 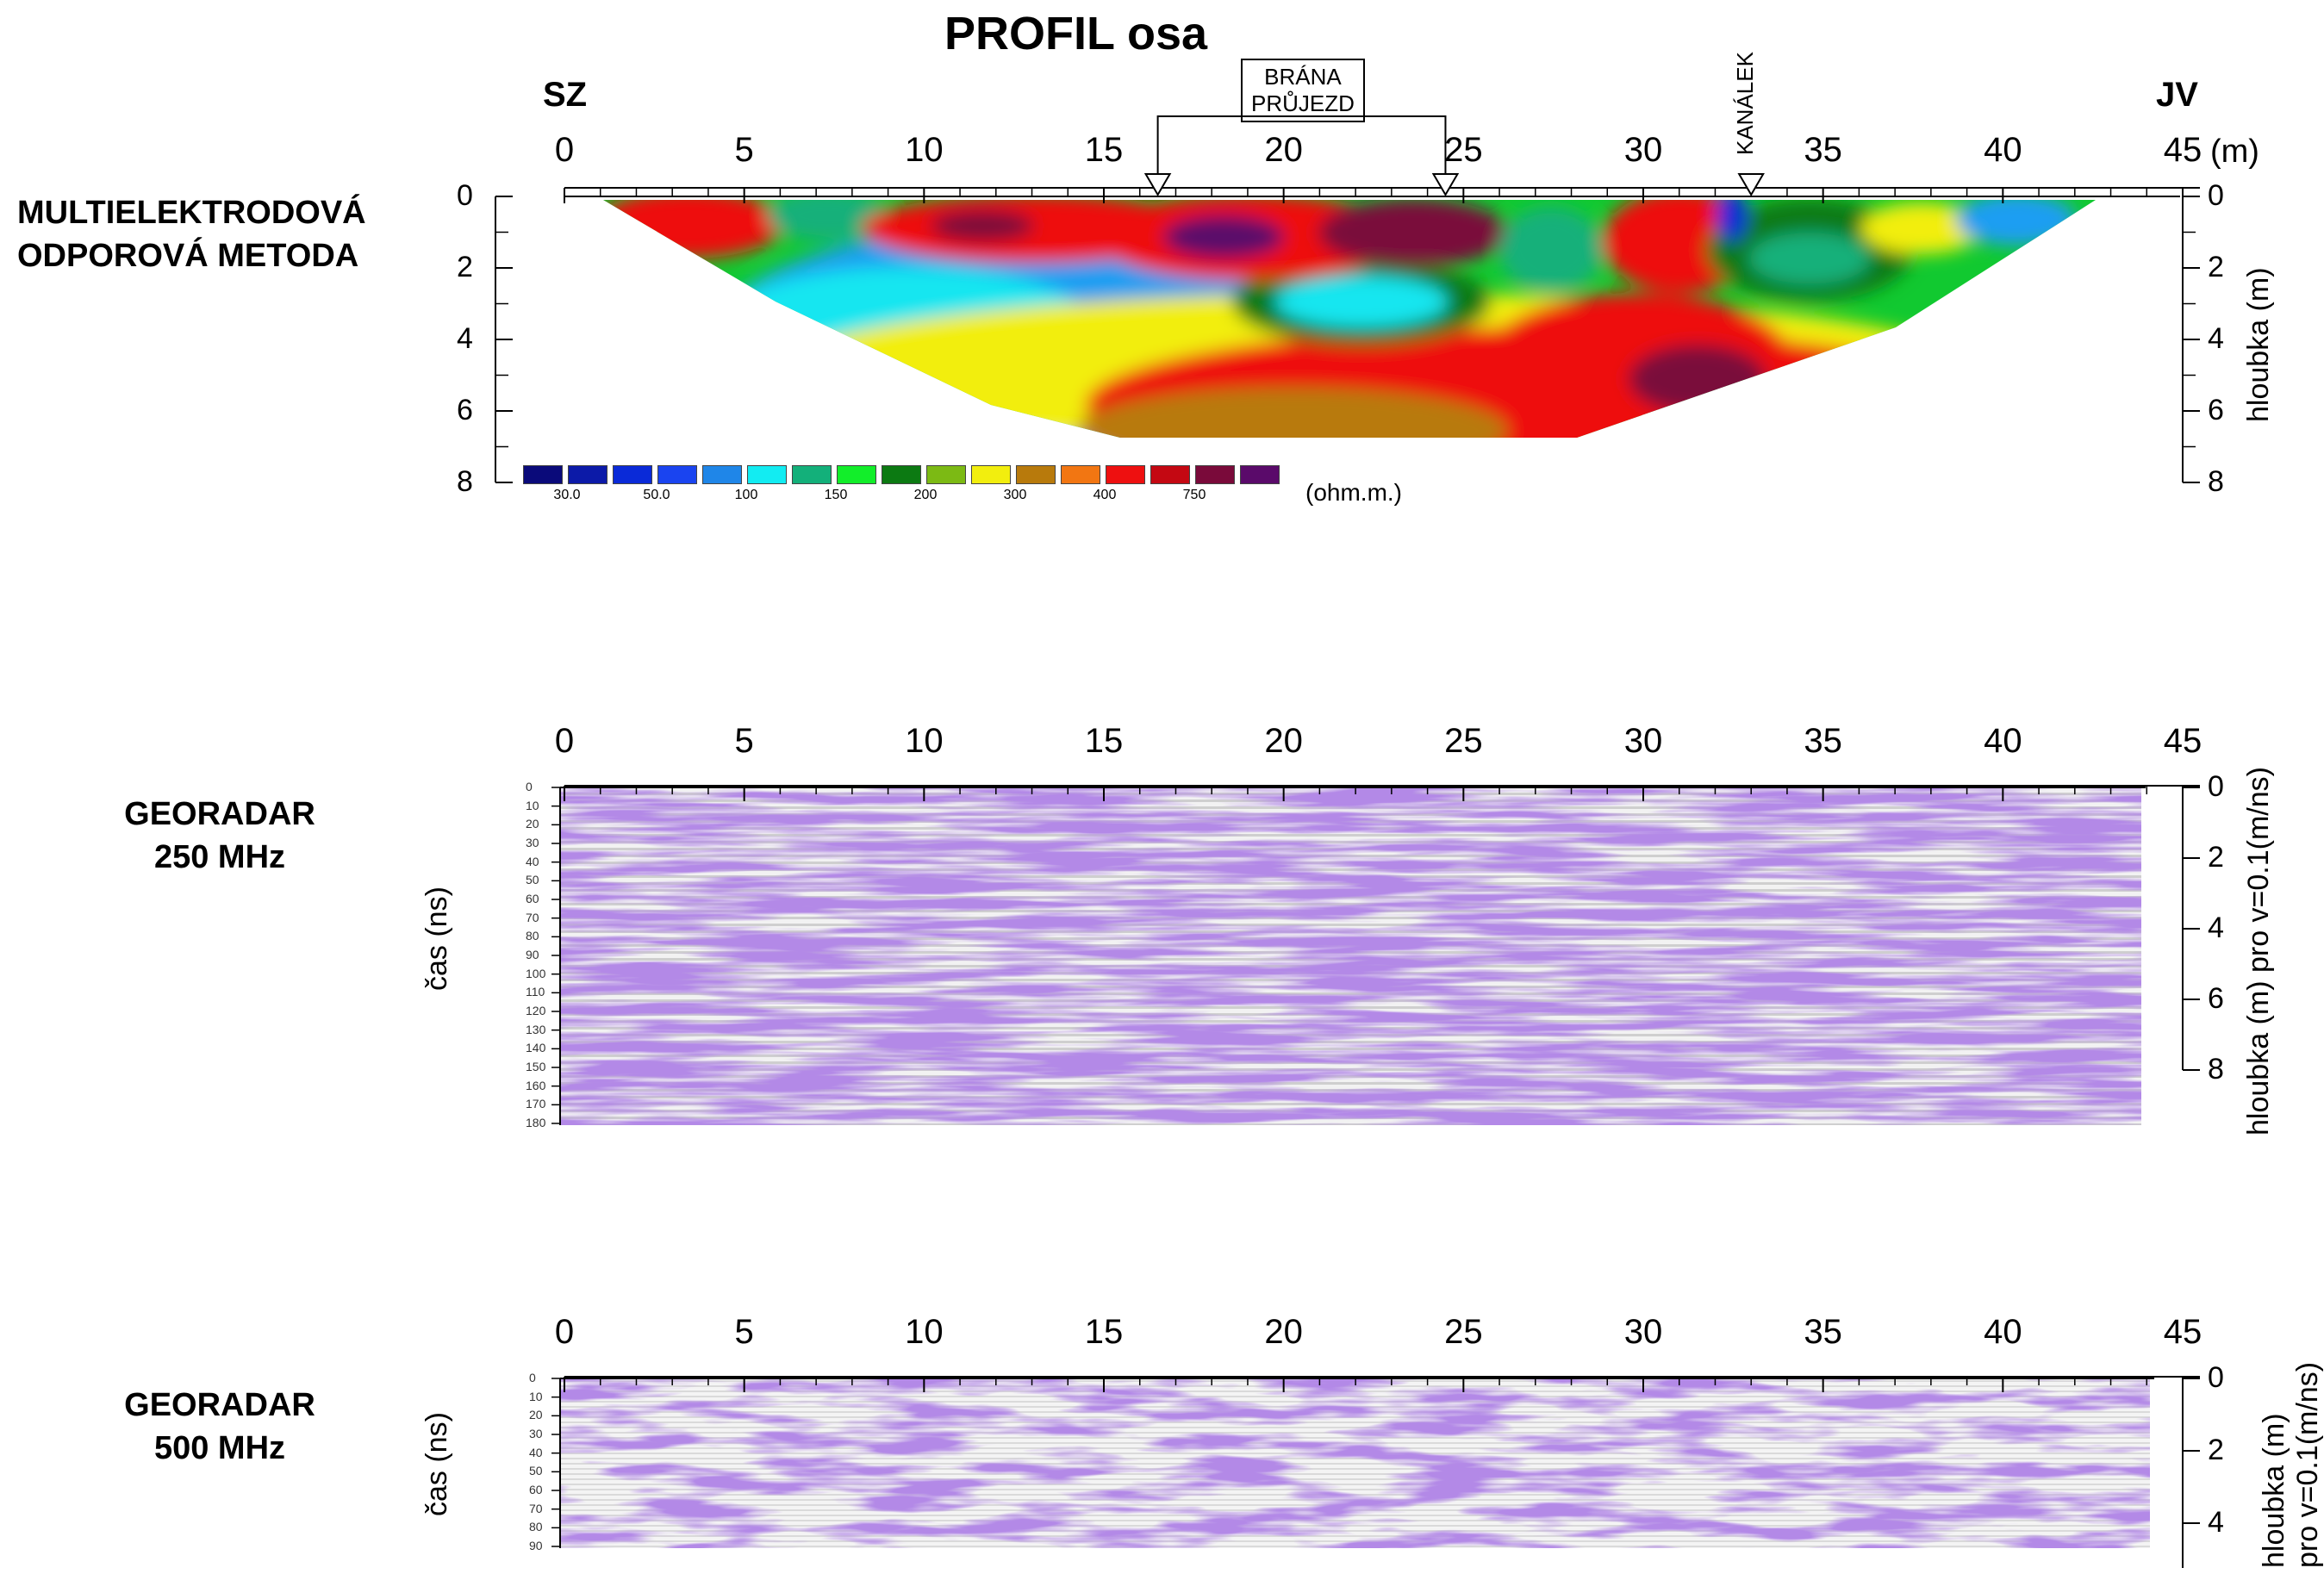 What do you see at coordinates (532, 880) in the screenshot?
I see `gpr250-time-tick-label: 50` at bounding box center [532, 880].